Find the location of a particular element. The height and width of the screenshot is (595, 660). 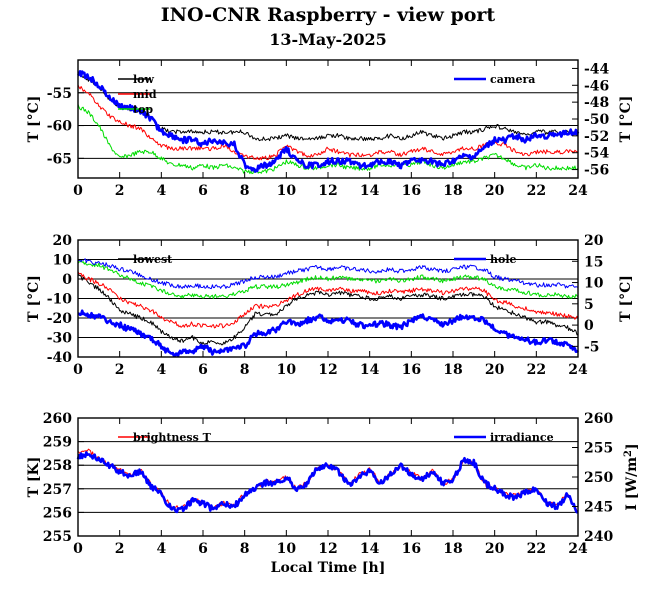

y-tick-label: -30 is located at coordinates (60, 339).